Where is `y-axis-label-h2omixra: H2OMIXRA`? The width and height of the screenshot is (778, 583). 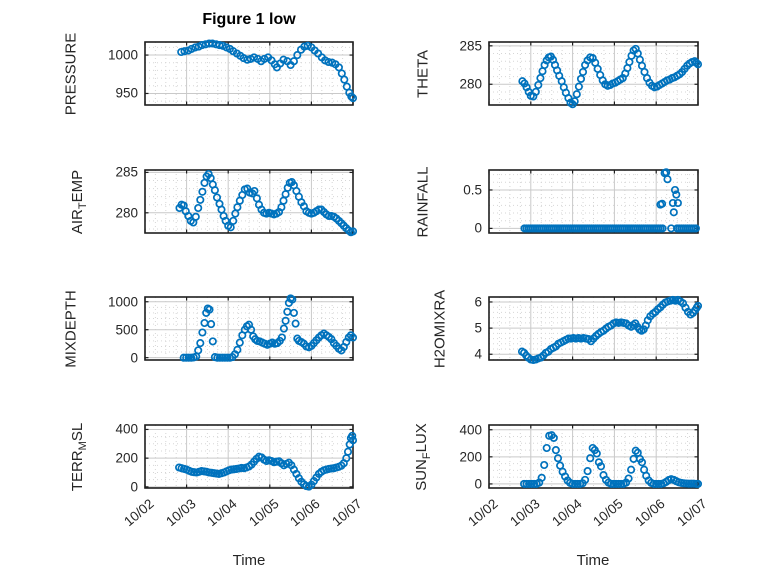
y-axis-label-h2omixra: H2OMIXRA is located at coordinates (440, 328).